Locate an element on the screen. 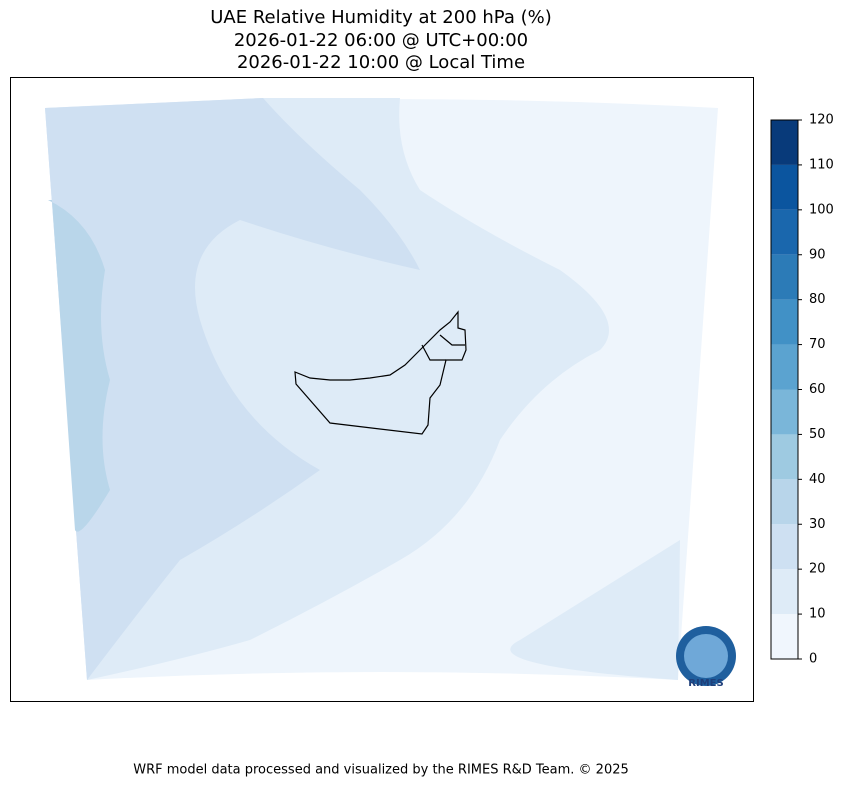 Image resolution: width=844 pixels, height=788 pixels. colorbar-tick-label: 70 is located at coordinates (817, 344).